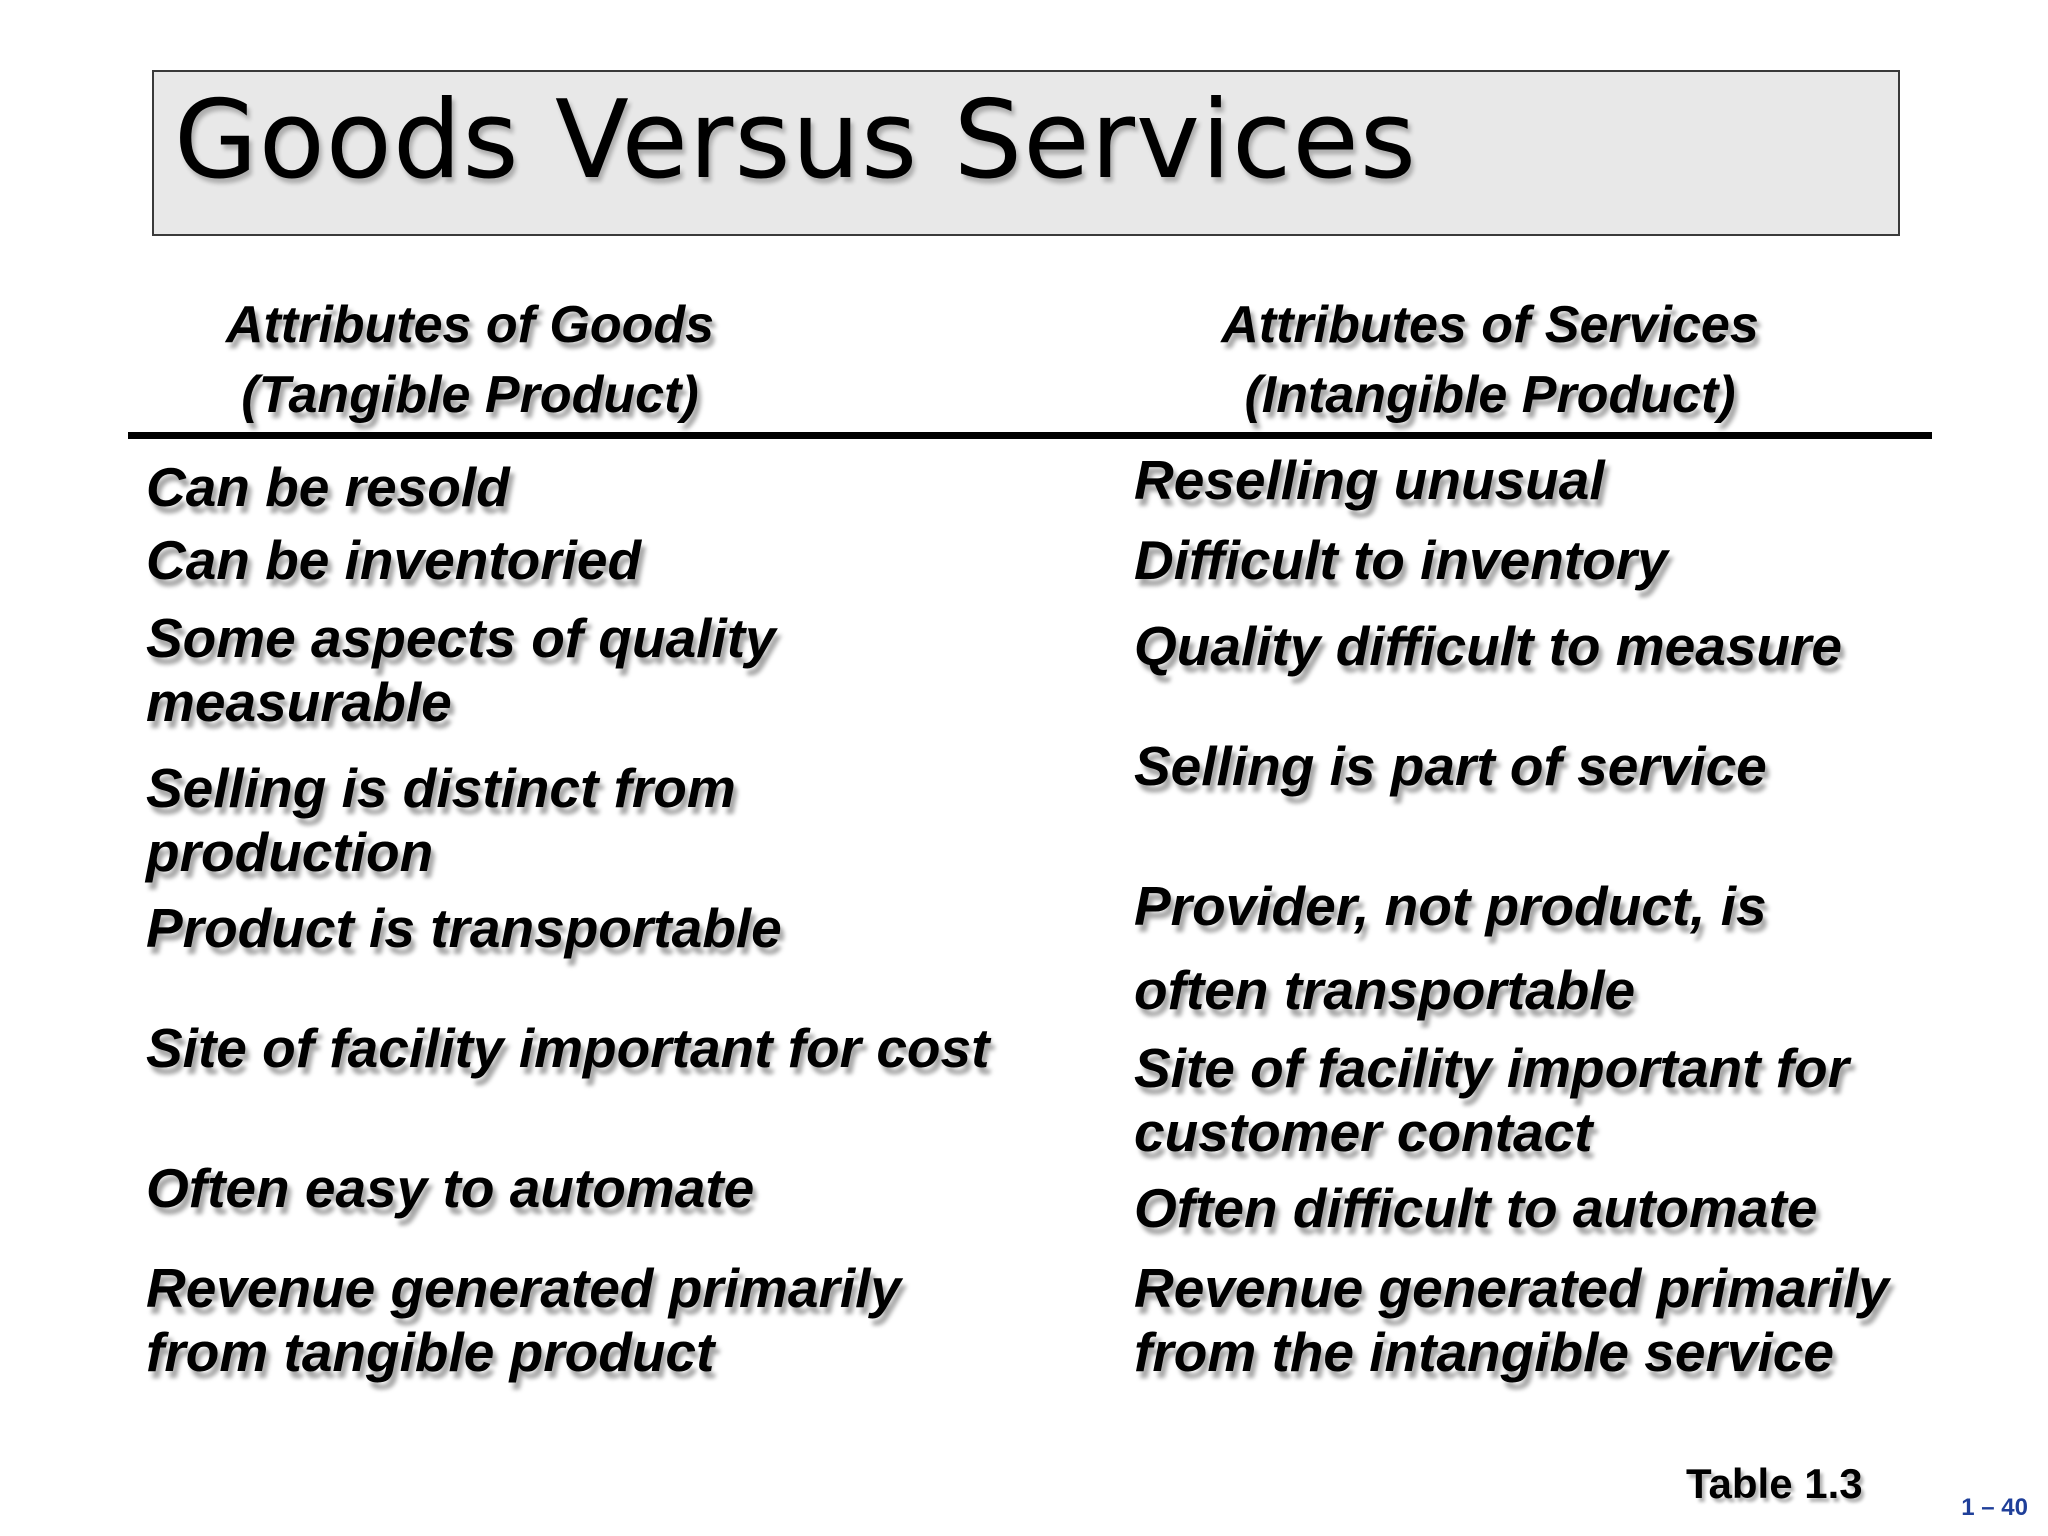  I want to click on services-attribute-text: Quality difficult to measure, so click(1488, 646).